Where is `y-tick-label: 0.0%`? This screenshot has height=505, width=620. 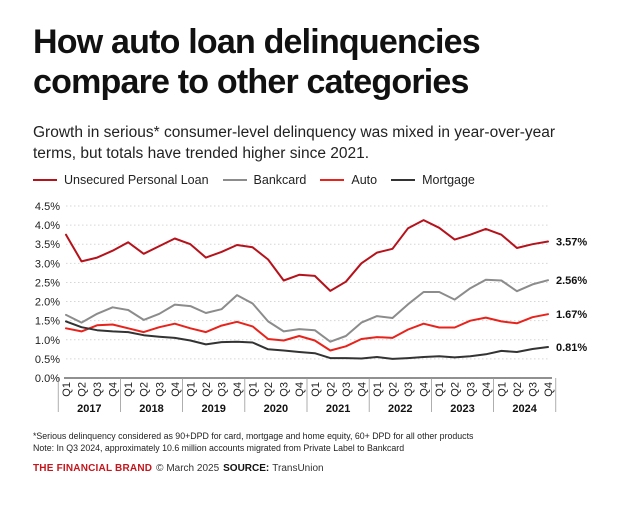
y-tick-label: 0.0% is located at coordinates (47, 379).